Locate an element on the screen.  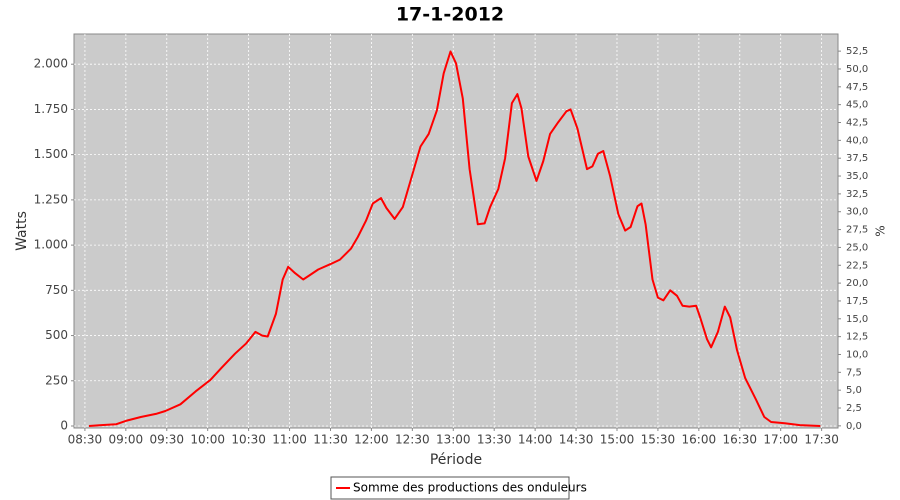
x-tick-label: 11:00 is located at coordinates (289, 440).